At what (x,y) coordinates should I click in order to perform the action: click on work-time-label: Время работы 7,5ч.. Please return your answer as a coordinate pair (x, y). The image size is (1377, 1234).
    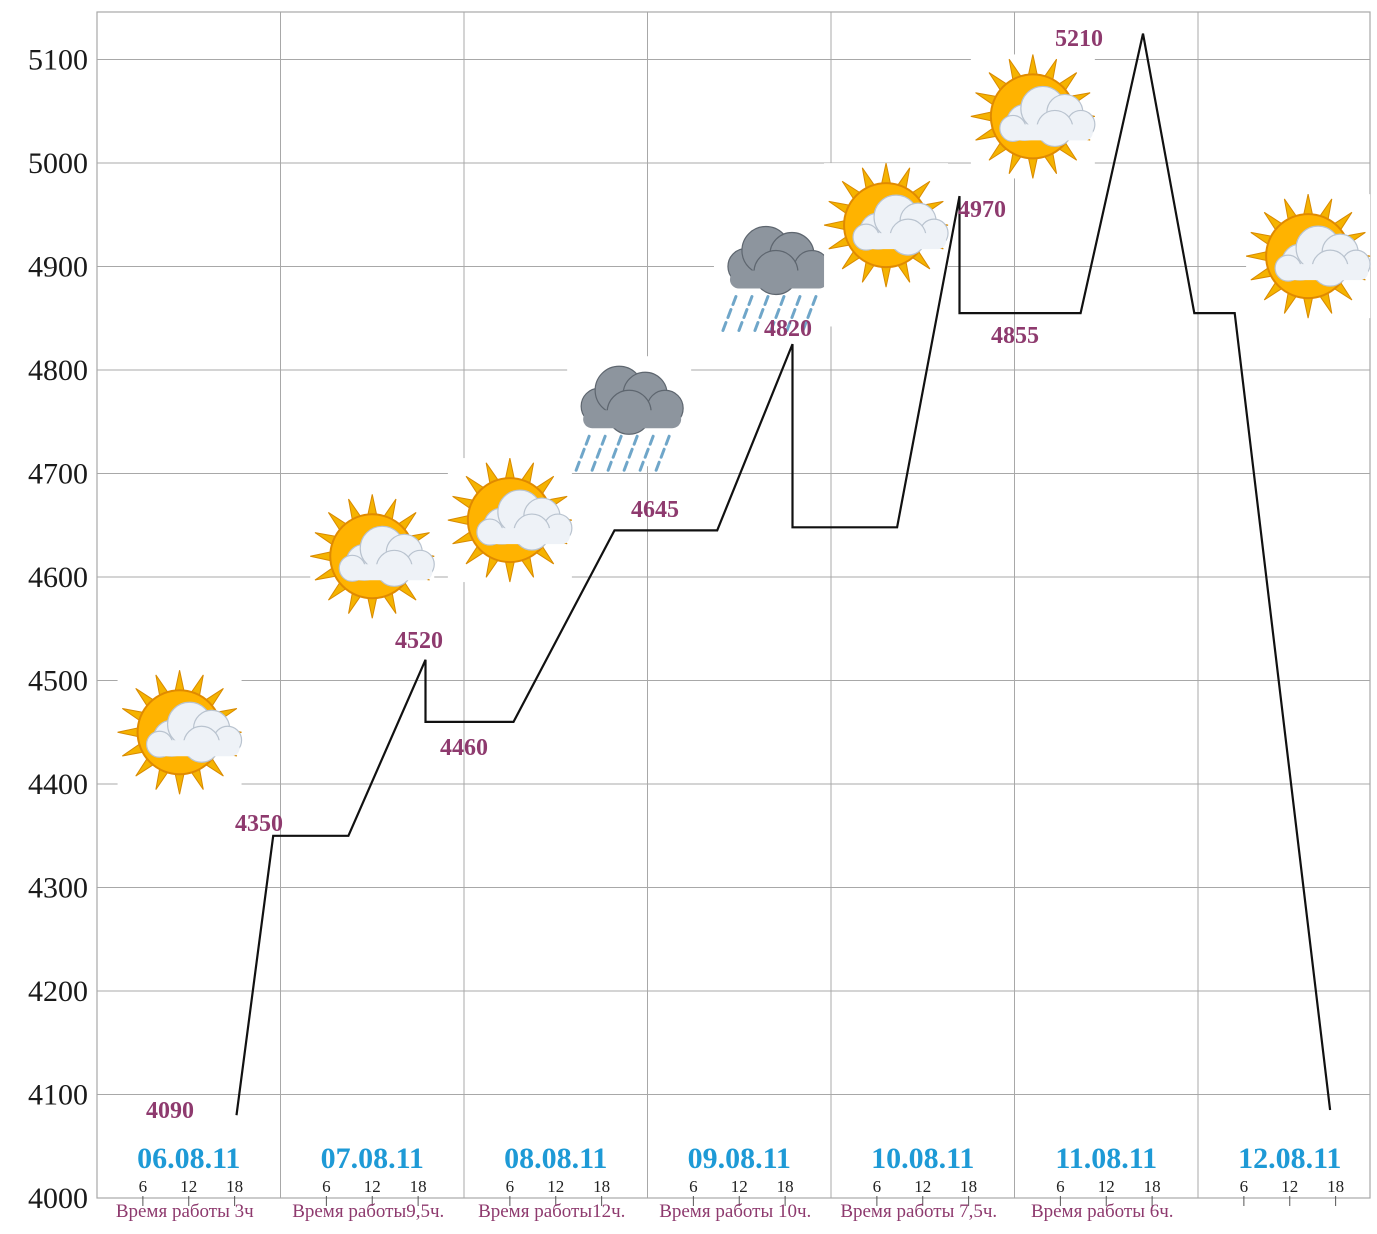
    Looking at the image, I should click on (918, 1211).